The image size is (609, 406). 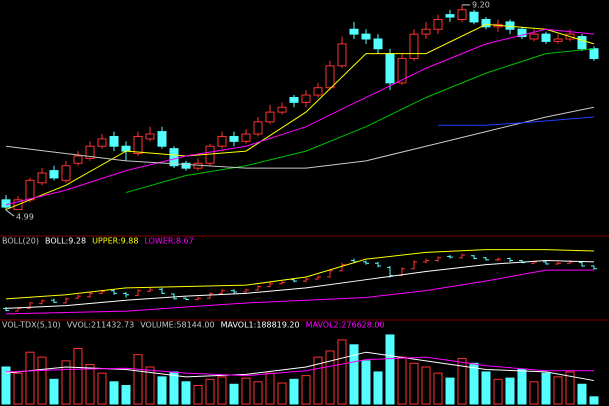 I want to click on annotation: 4.99, so click(x=25, y=217).